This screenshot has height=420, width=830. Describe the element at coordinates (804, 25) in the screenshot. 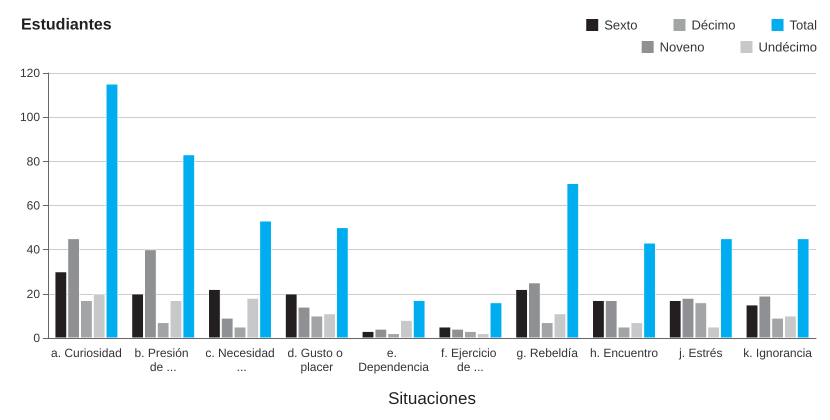

I see `legend-label: Total` at that location.